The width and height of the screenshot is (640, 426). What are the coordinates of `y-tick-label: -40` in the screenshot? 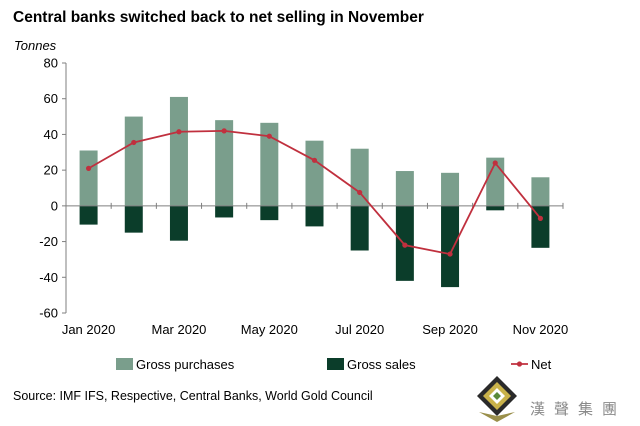 It's located at (48, 277).